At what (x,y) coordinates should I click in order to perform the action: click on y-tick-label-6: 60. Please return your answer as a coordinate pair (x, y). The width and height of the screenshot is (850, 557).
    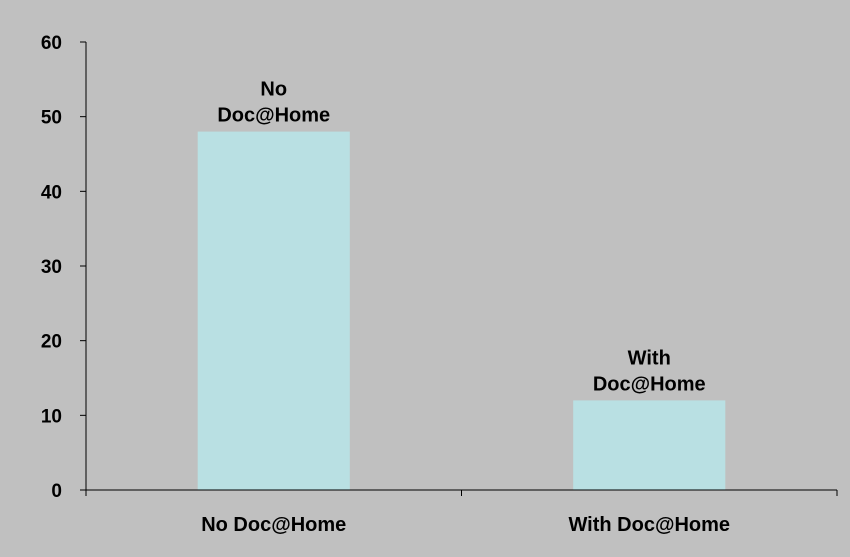
    Looking at the image, I should click on (51, 43).